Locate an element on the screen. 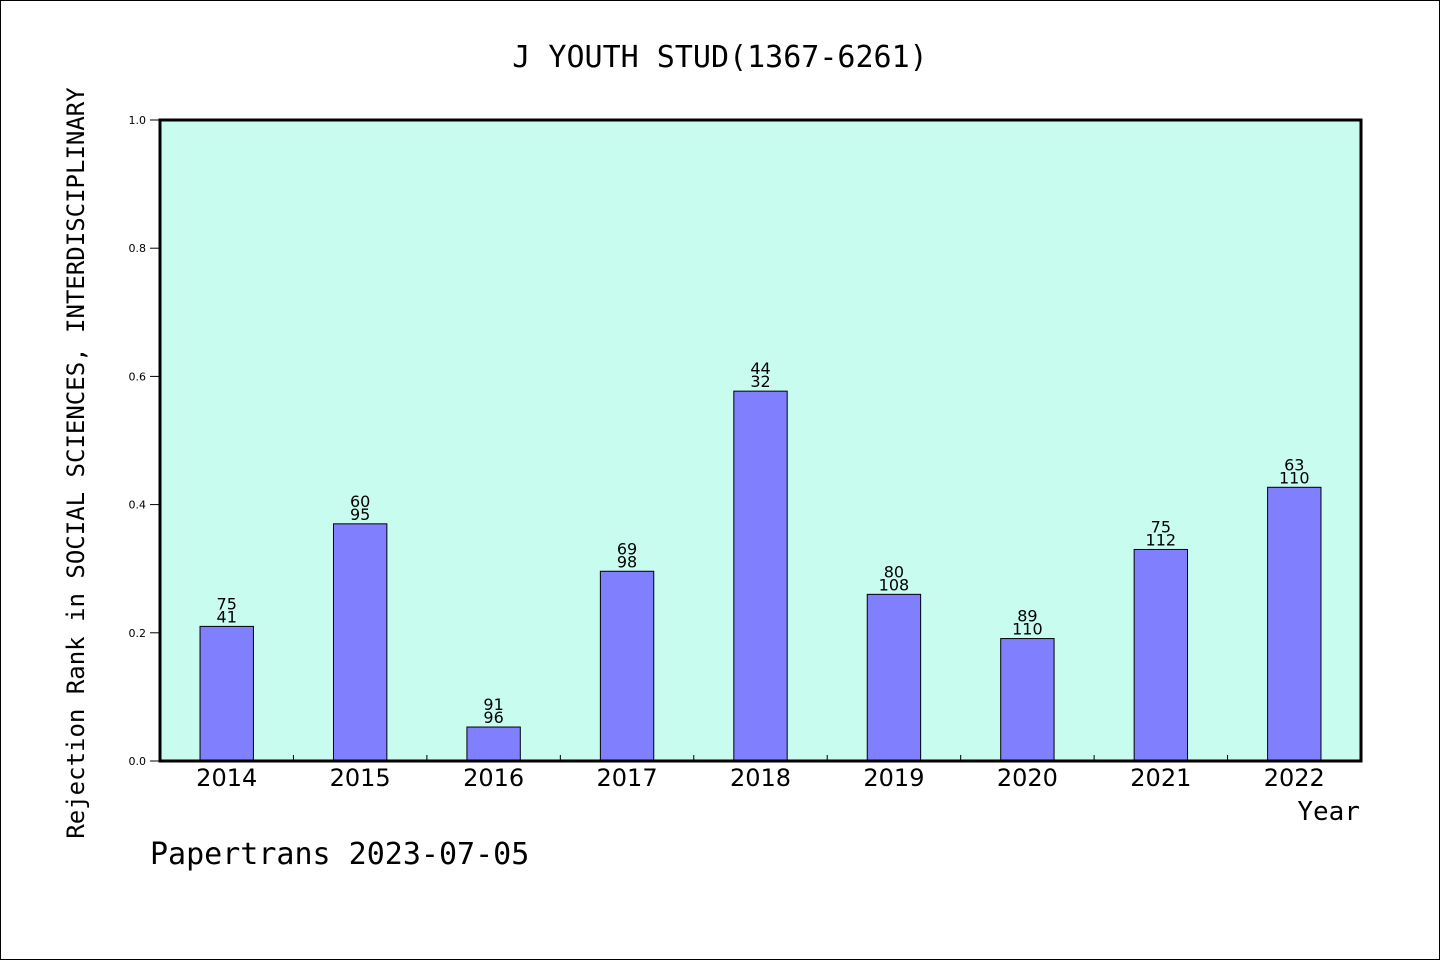 The height and width of the screenshot is (960, 1440). x-tick-label: 2020 is located at coordinates (1027, 778).